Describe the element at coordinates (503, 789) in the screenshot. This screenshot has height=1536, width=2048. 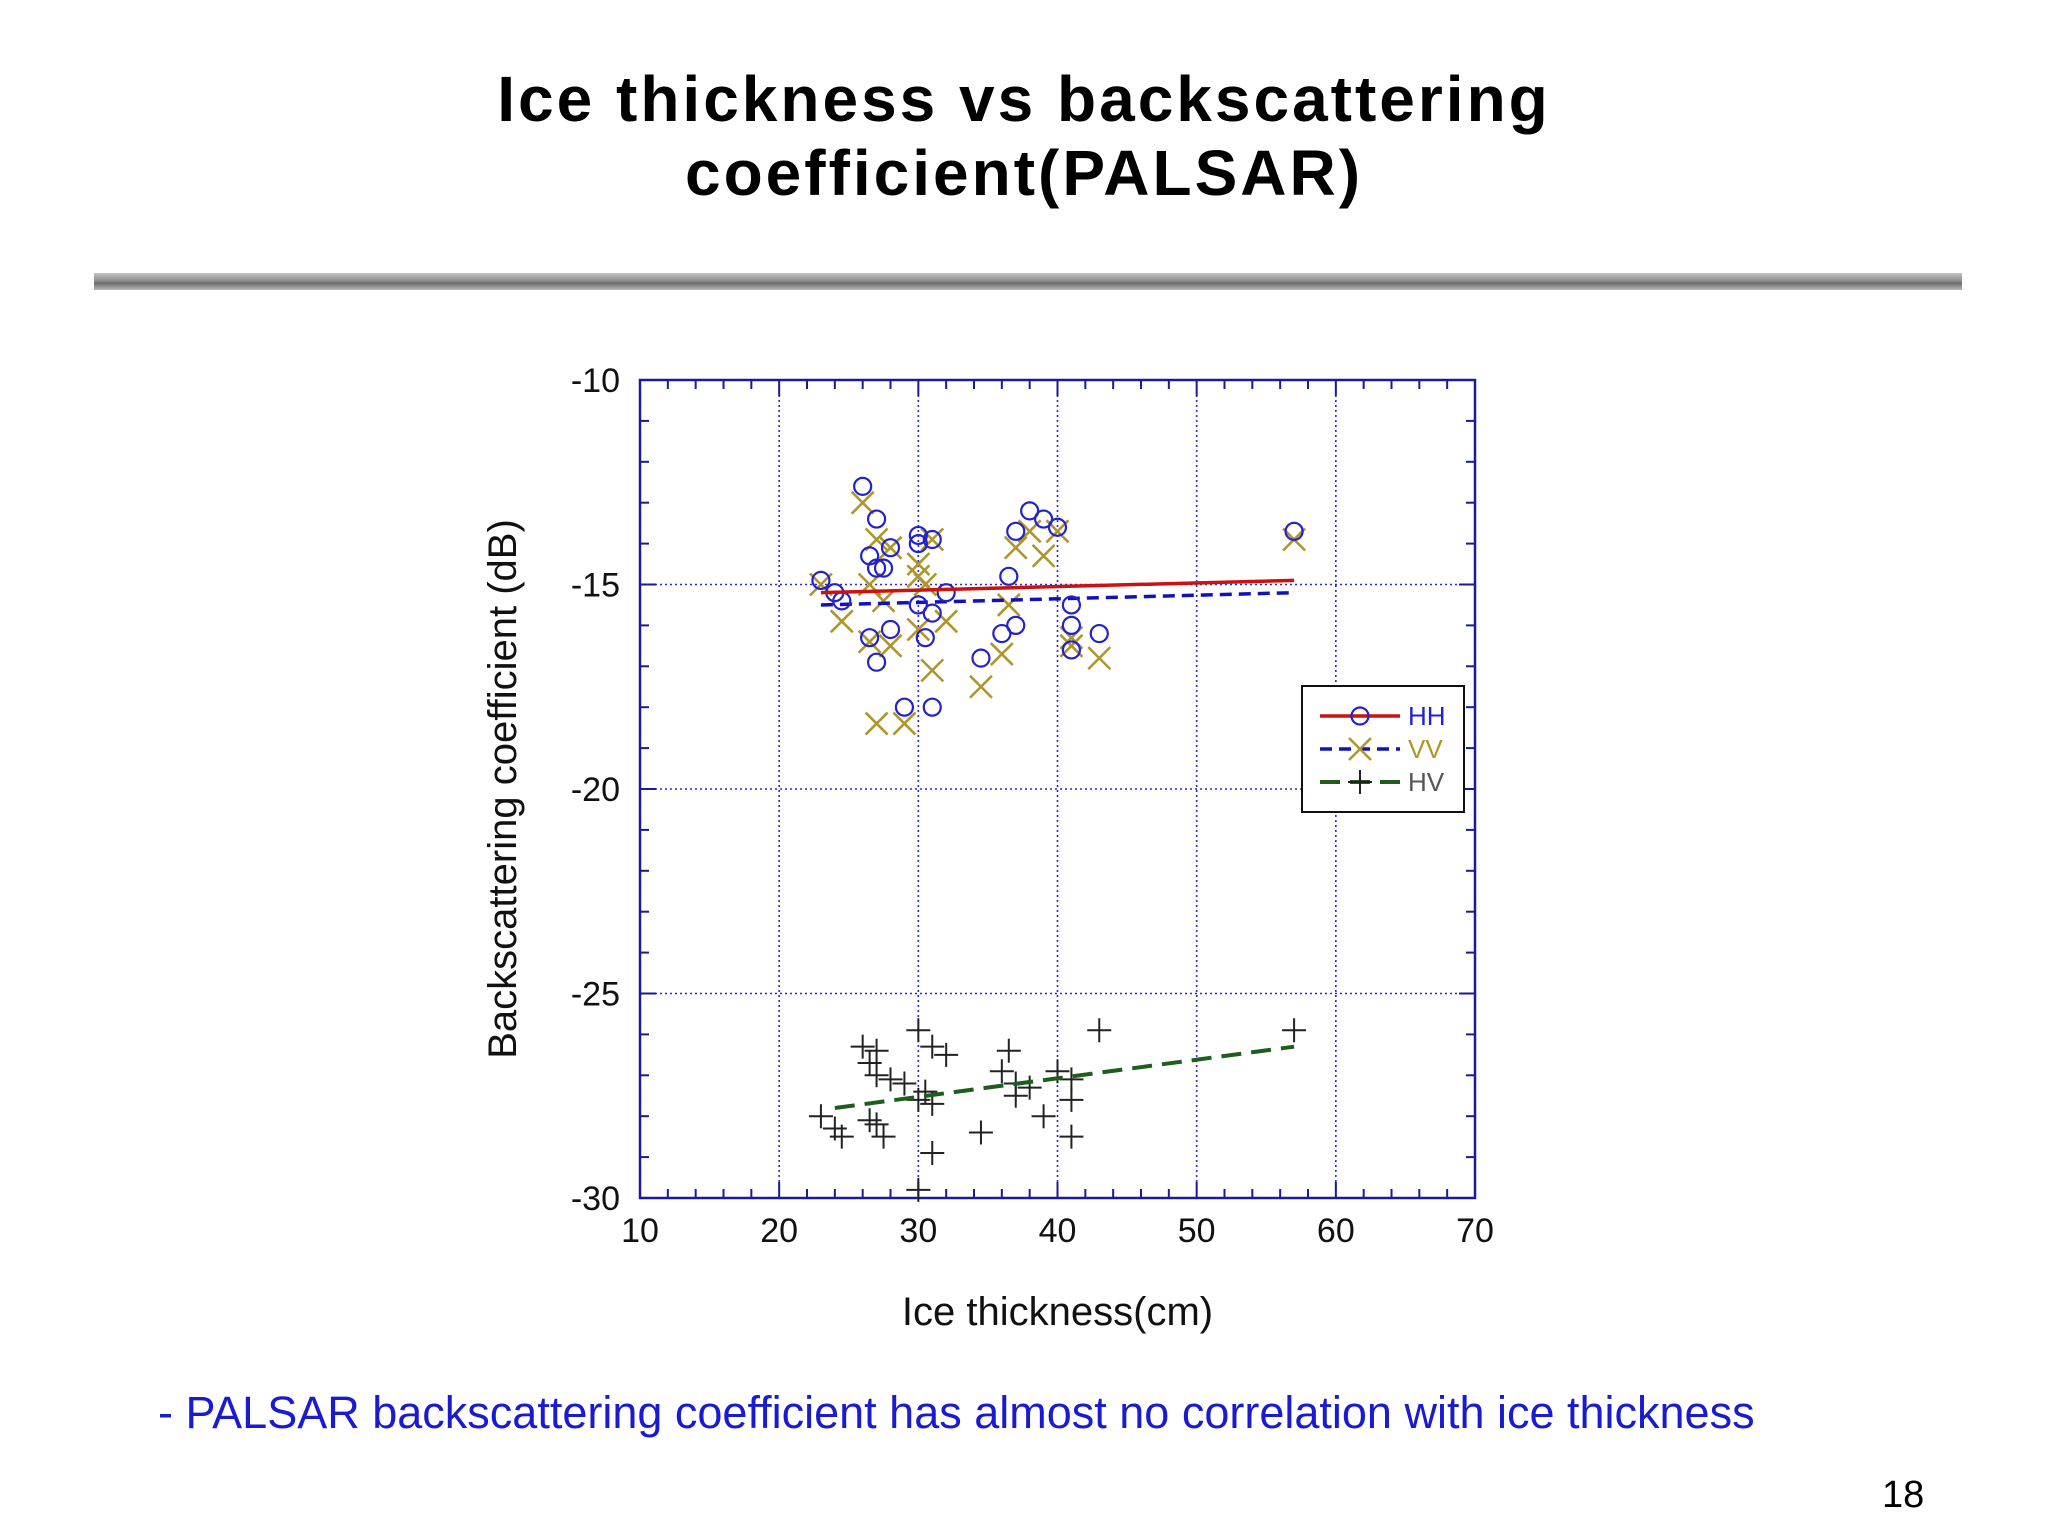
I see `y-axis-label: Backscattering coefficient (dB)` at that location.